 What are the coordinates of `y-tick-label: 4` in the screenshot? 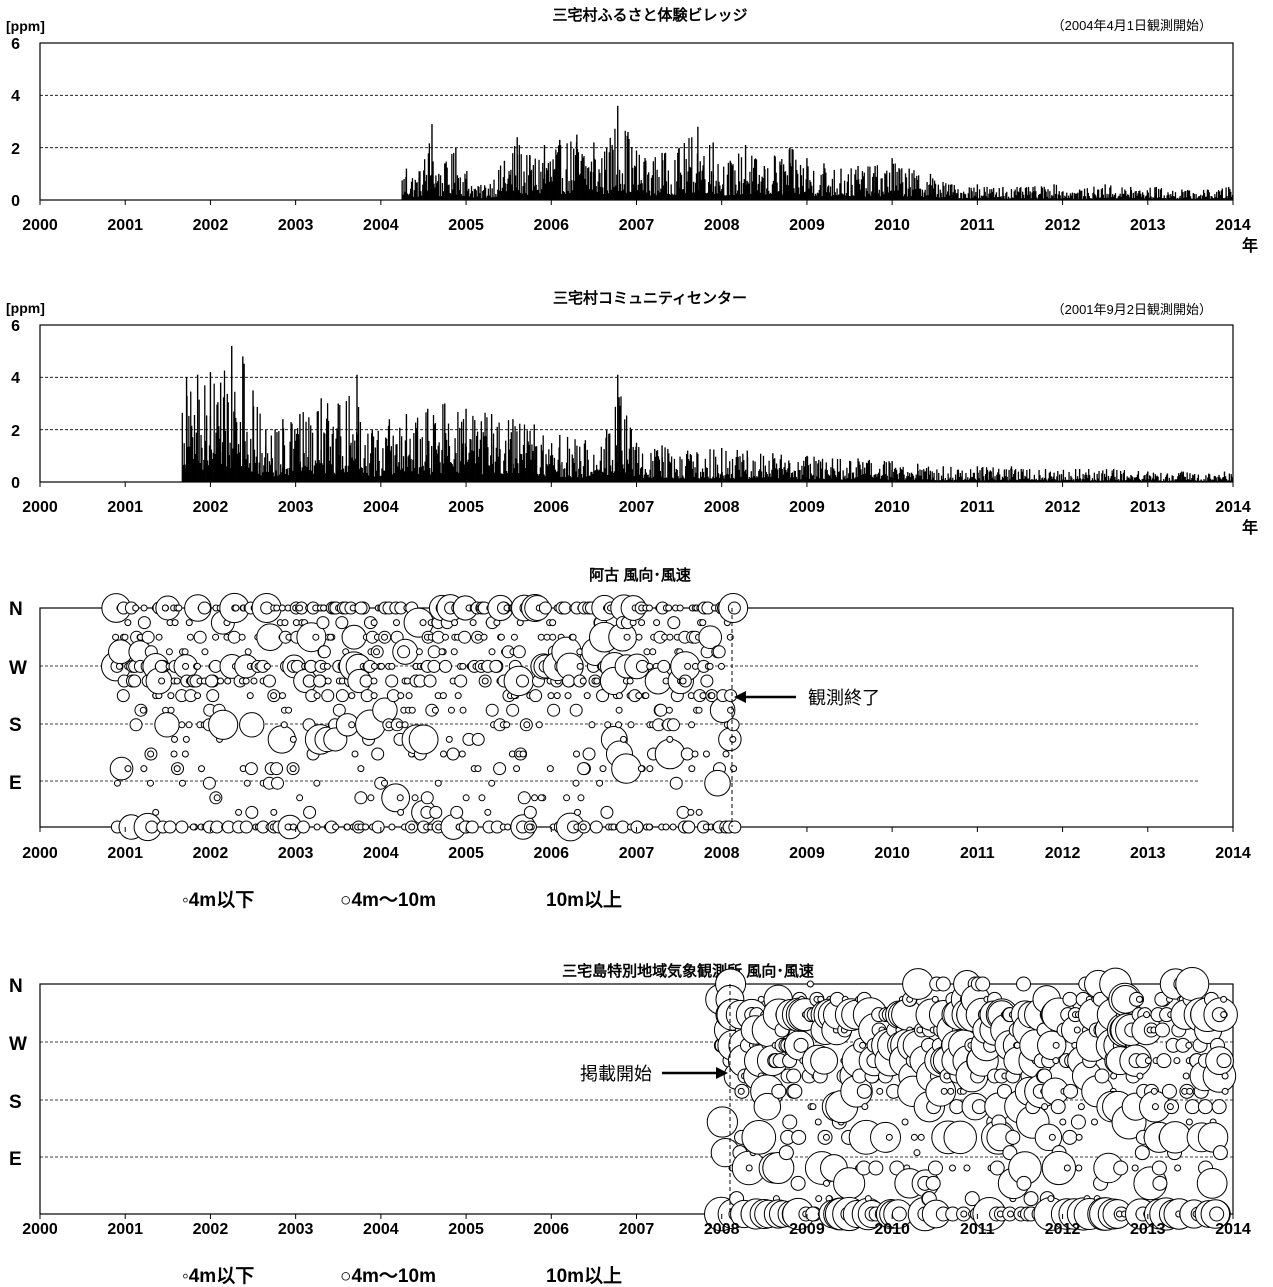 It's located at (15, 96).